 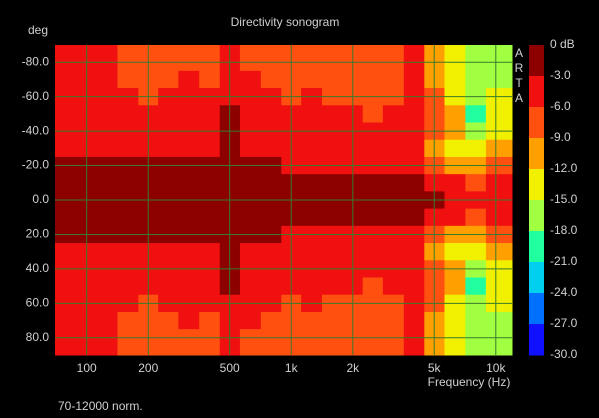 I want to click on x-tick-label: 10k, so click(x=496, y=368).